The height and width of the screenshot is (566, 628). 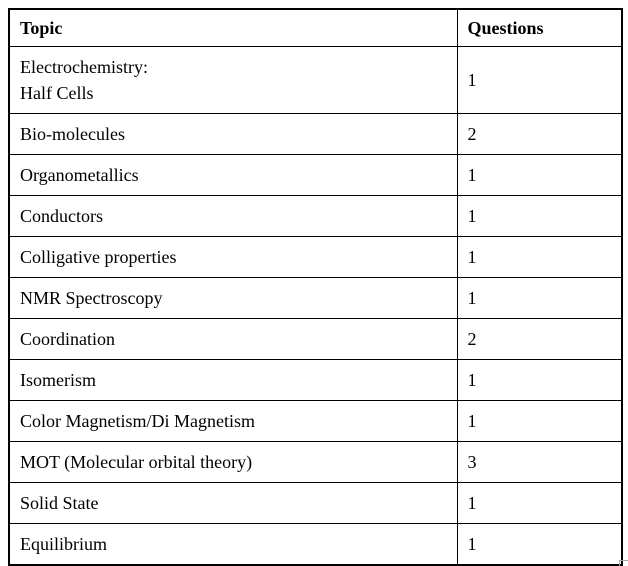 I want to click on table-row: Isomerism 1, so click(x=315, y=380).